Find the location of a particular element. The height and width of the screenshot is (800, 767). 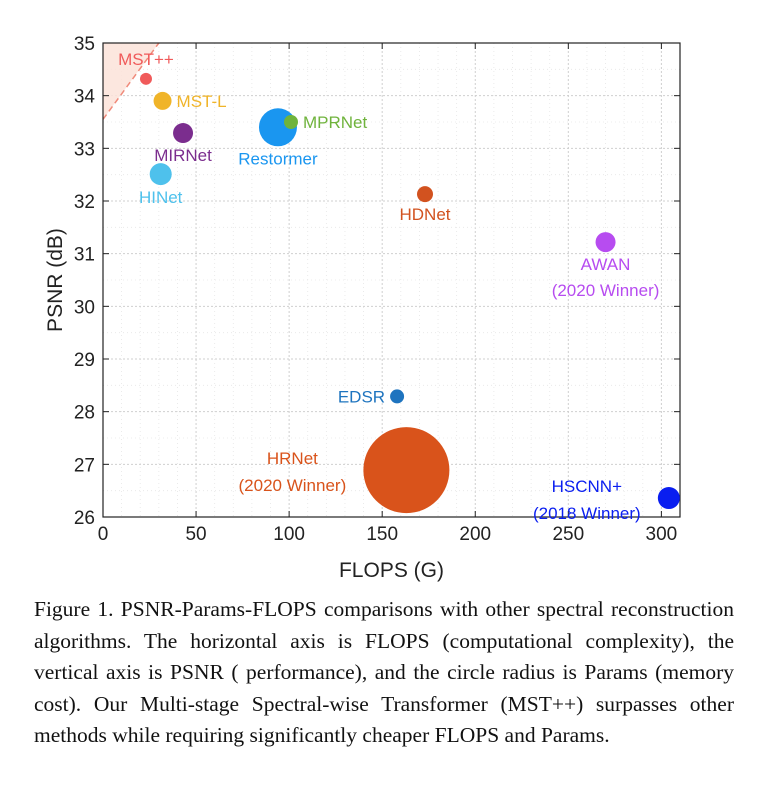

x-tick-label: 300 is located at coordinates (662, 534).